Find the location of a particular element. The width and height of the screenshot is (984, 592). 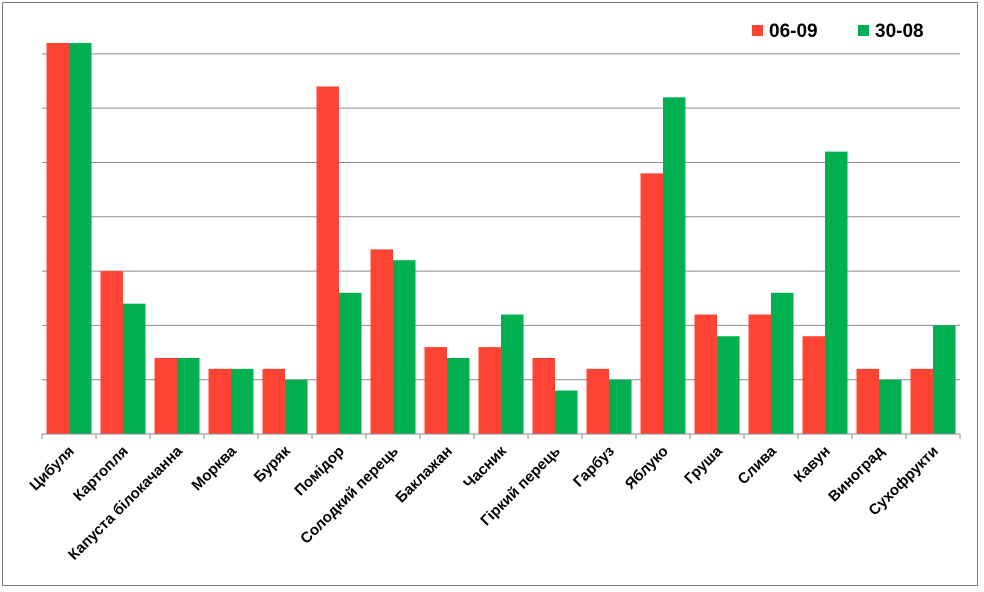

x-tick-label: Слива is located at coordinates (758, 465).